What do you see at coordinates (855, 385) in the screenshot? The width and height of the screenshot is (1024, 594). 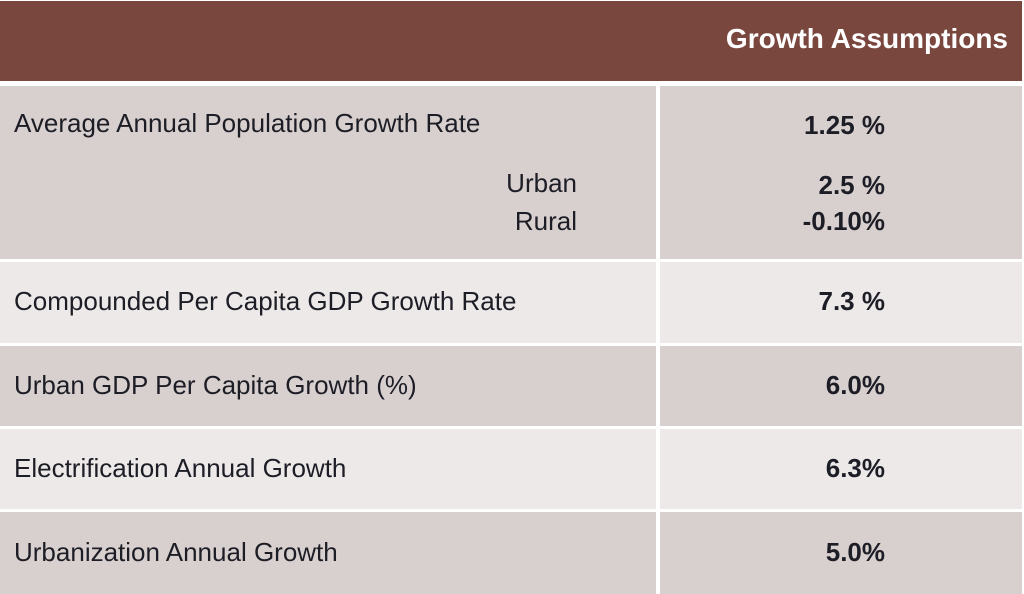 I see `row-value: 6.0%` at bounding box center [855, 385].